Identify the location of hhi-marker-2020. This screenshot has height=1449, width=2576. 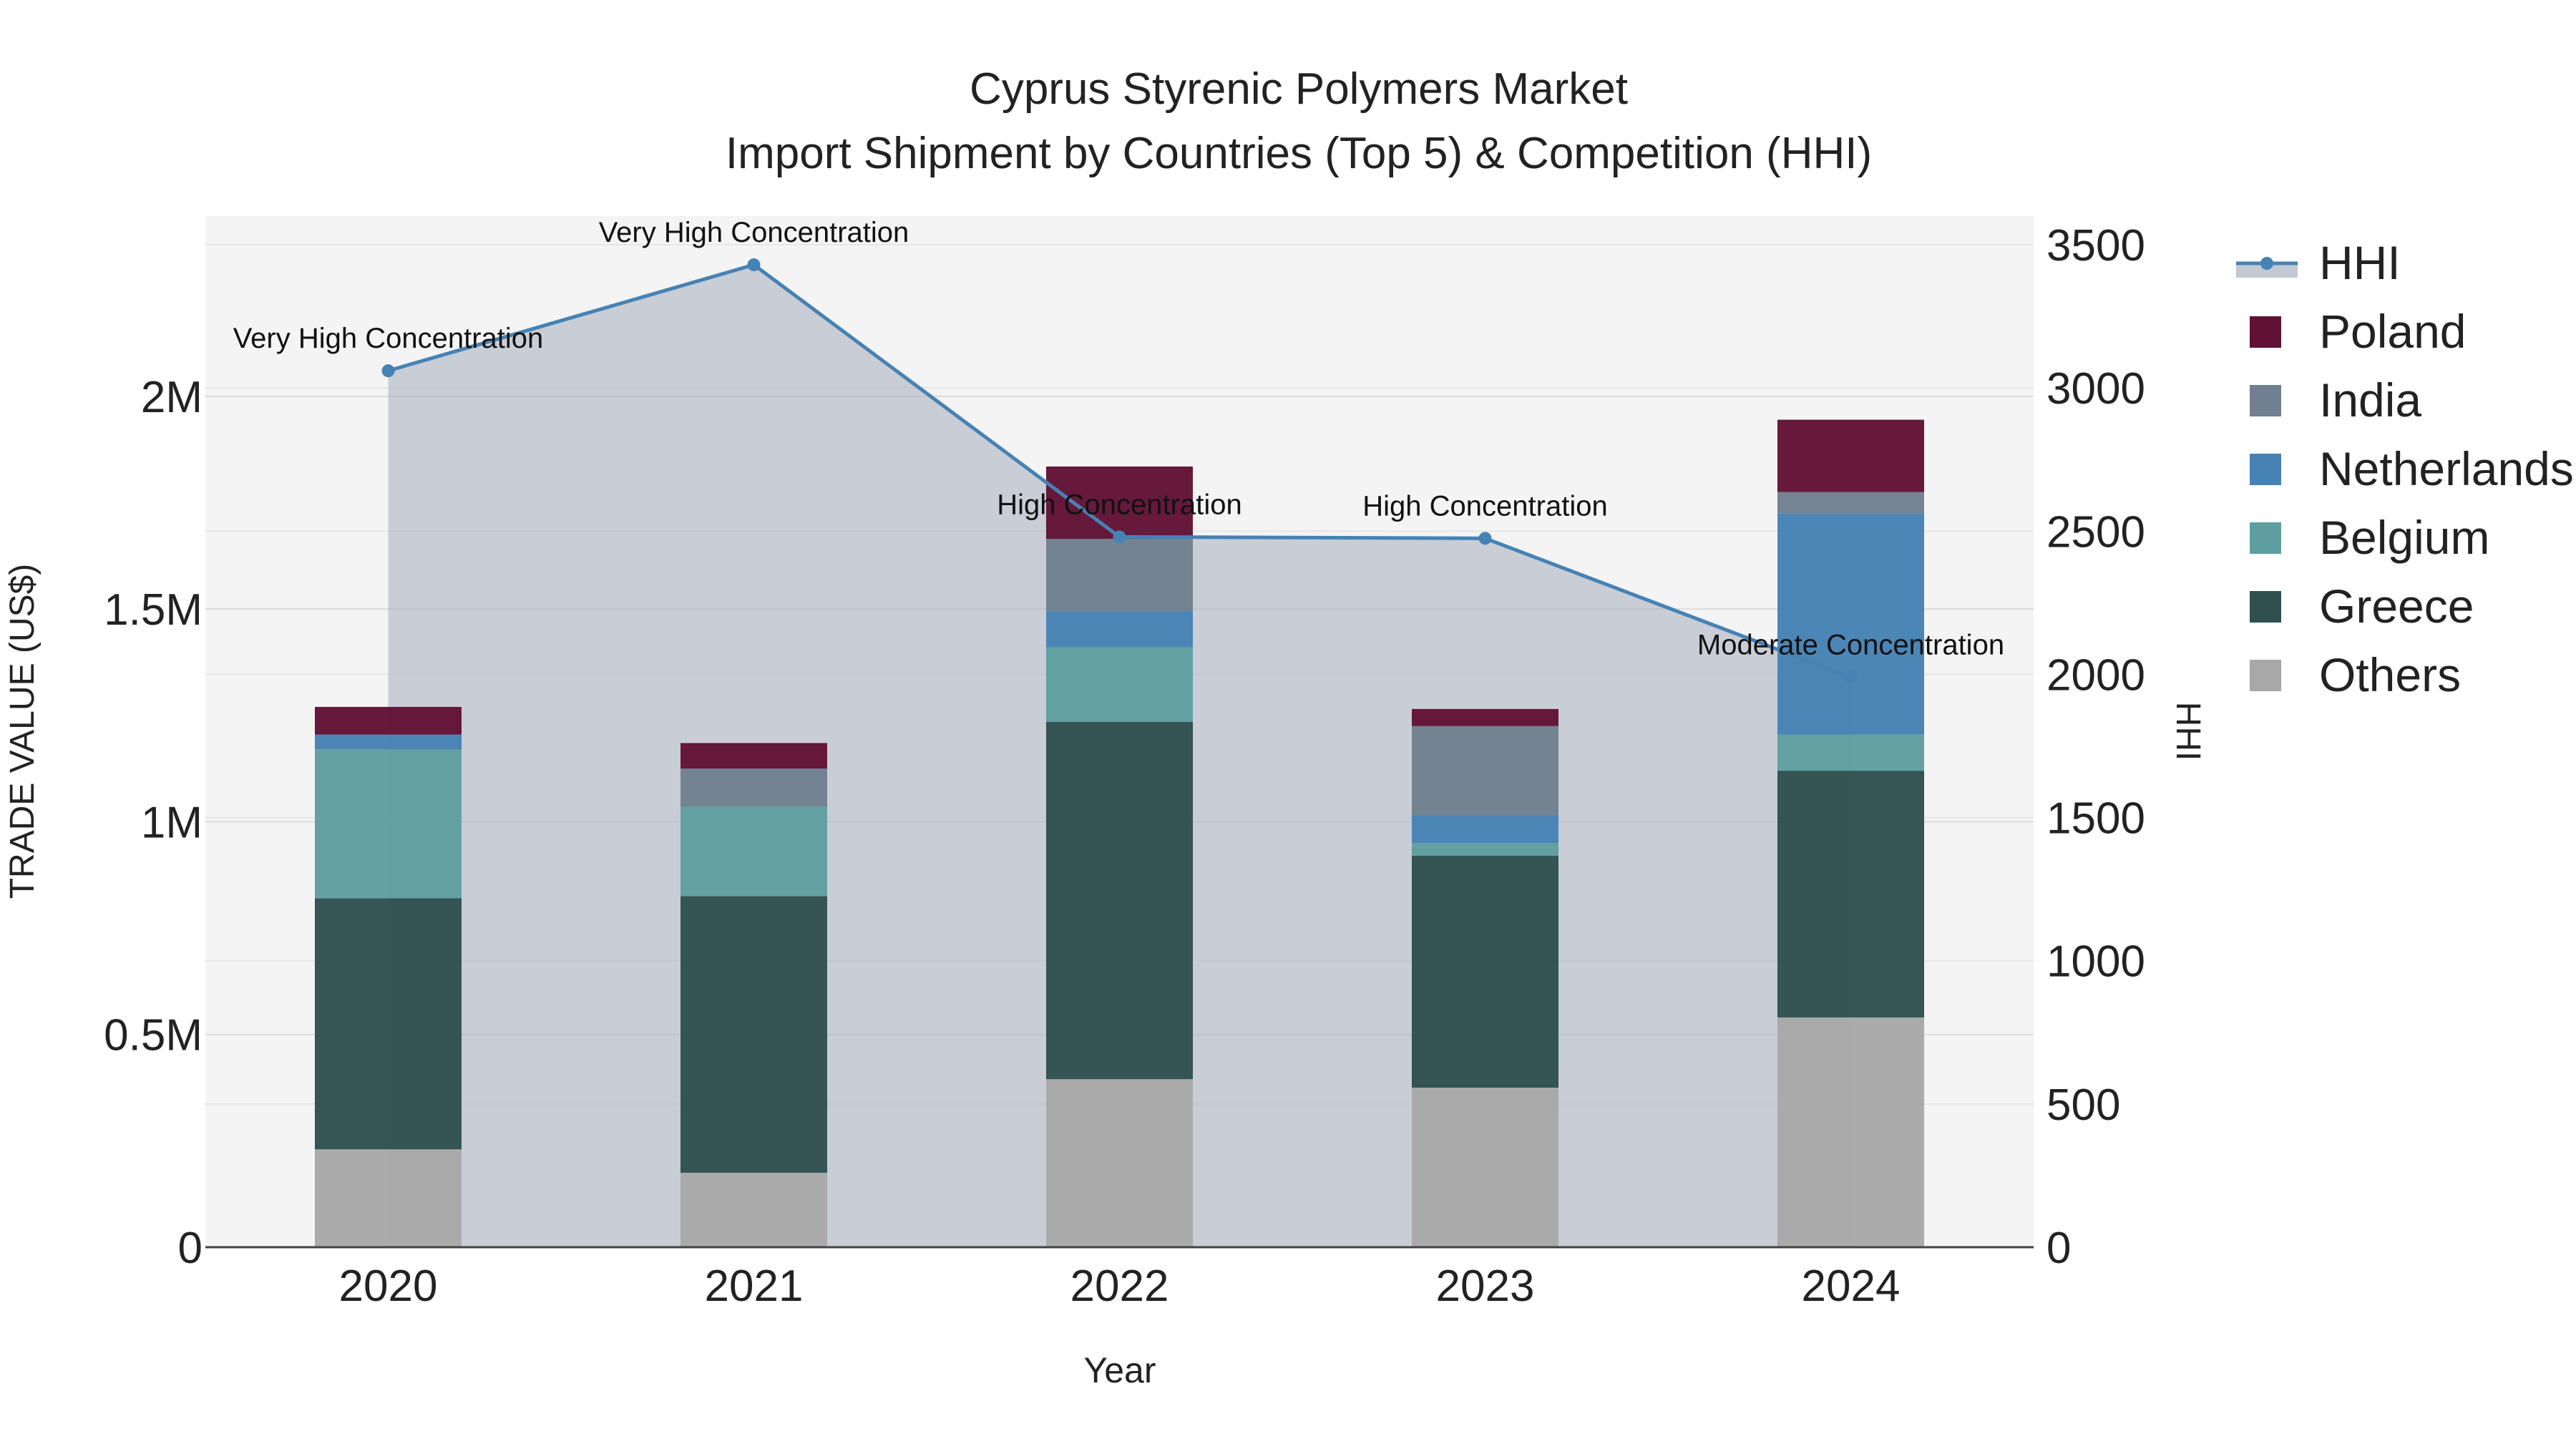
(388, 371).